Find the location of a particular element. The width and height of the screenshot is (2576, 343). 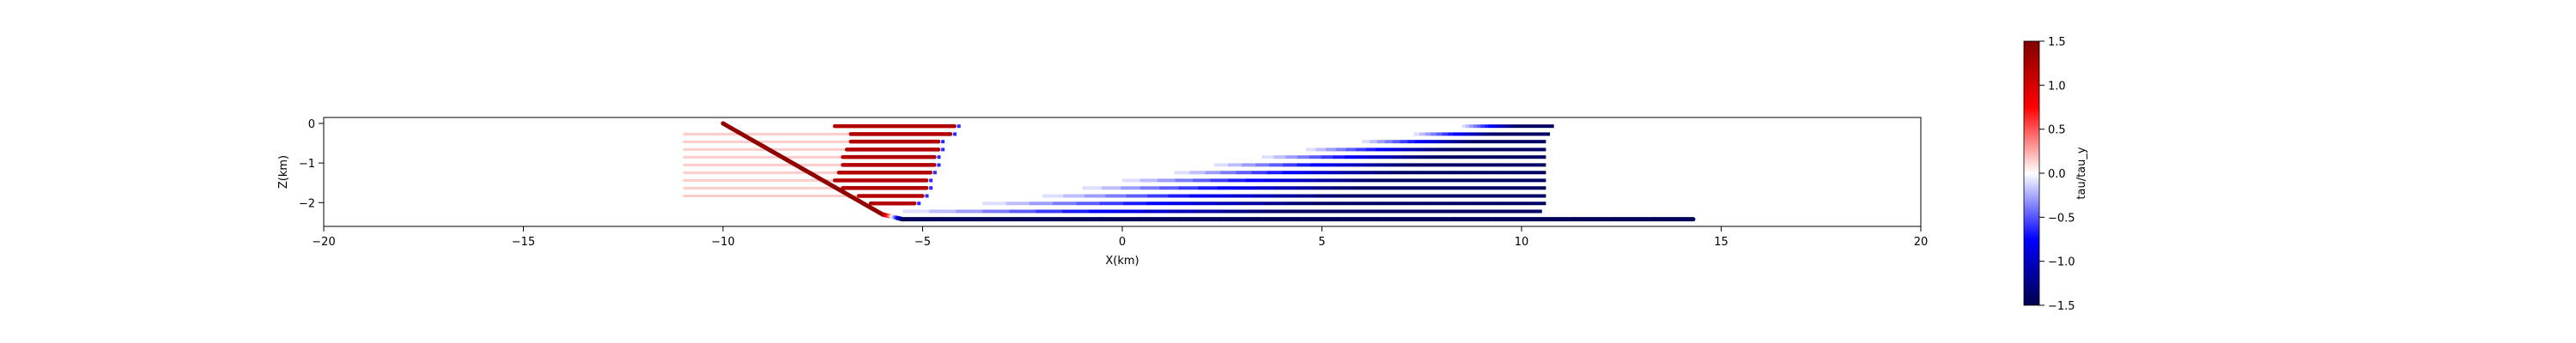

x-tick-label: 10 is located at coordinates (1522, 243).